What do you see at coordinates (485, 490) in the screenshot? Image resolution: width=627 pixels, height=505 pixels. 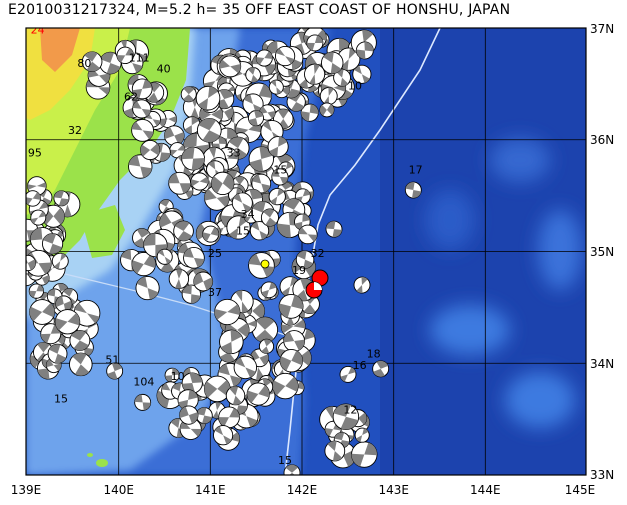 I see `lon-label: 144E` at bounding box center [485, 490].